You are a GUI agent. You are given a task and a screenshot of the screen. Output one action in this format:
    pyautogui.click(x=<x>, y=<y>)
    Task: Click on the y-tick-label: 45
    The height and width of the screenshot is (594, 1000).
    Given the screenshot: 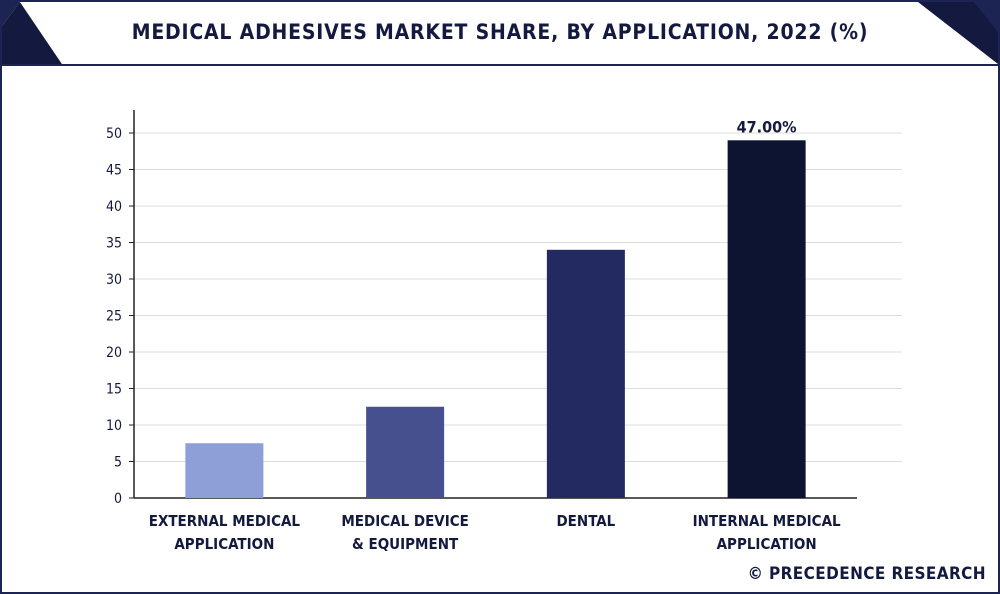 What is the action you would take?
    pyautogui.click(x=114, y=171)
    